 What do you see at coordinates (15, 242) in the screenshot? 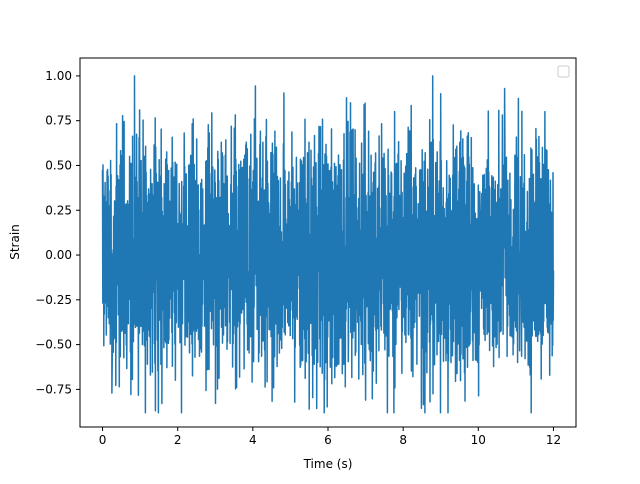
I see `y-axis-label: Strain` at bounding box center [15, 242].